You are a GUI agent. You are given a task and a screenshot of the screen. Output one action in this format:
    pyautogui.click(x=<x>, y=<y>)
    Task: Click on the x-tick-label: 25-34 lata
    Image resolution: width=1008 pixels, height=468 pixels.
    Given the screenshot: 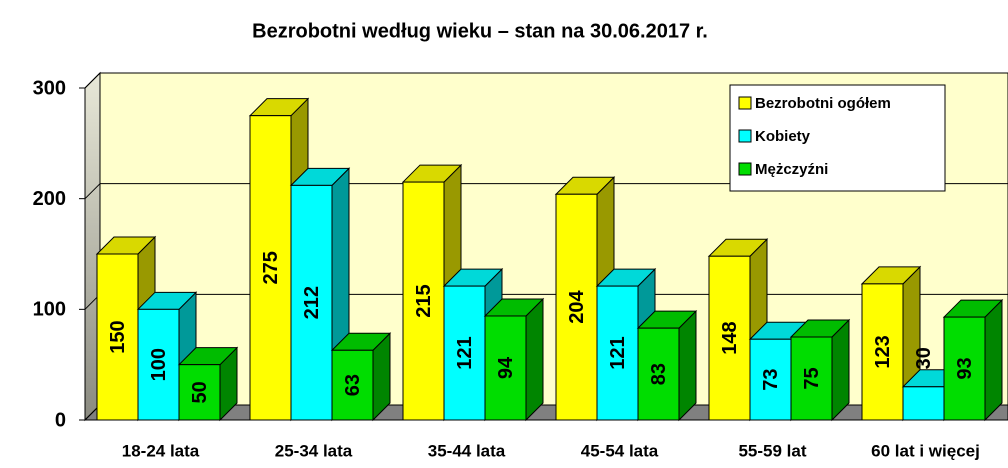 What is the action you would take?
    pyautogui.click(x=314, y=450)
    